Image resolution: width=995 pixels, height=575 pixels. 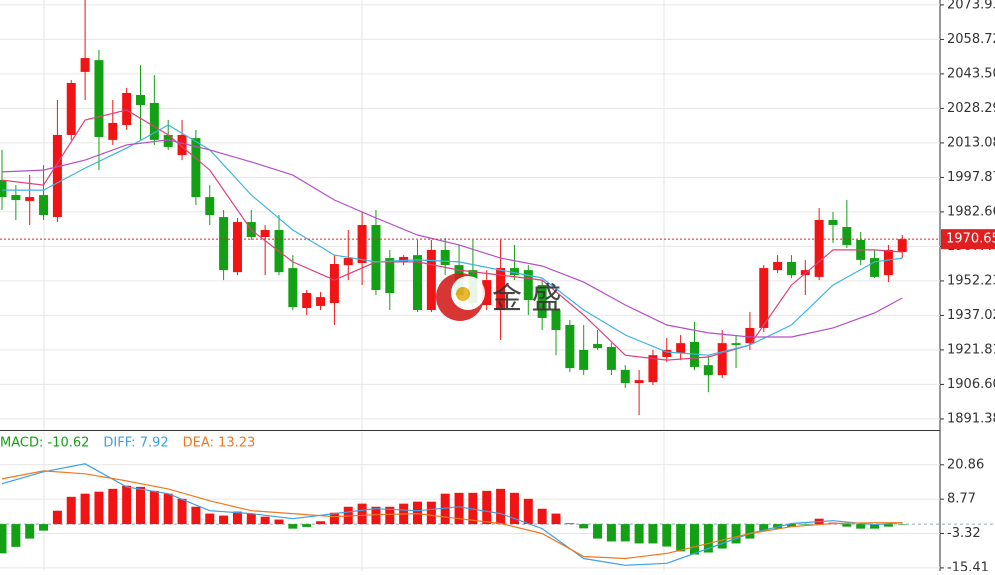 I want to click on indicator-label: DIFF: 7.92, so click(x=135, y=443).